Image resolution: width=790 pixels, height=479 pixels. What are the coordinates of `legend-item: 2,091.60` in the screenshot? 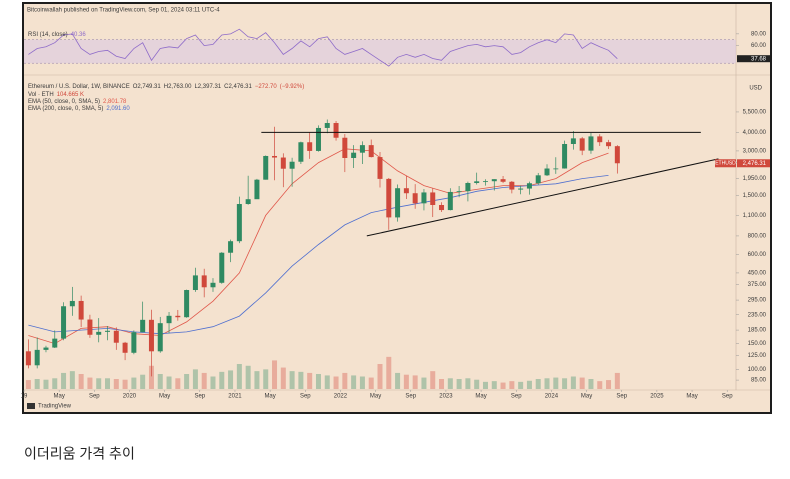 It's located at (118, 109).